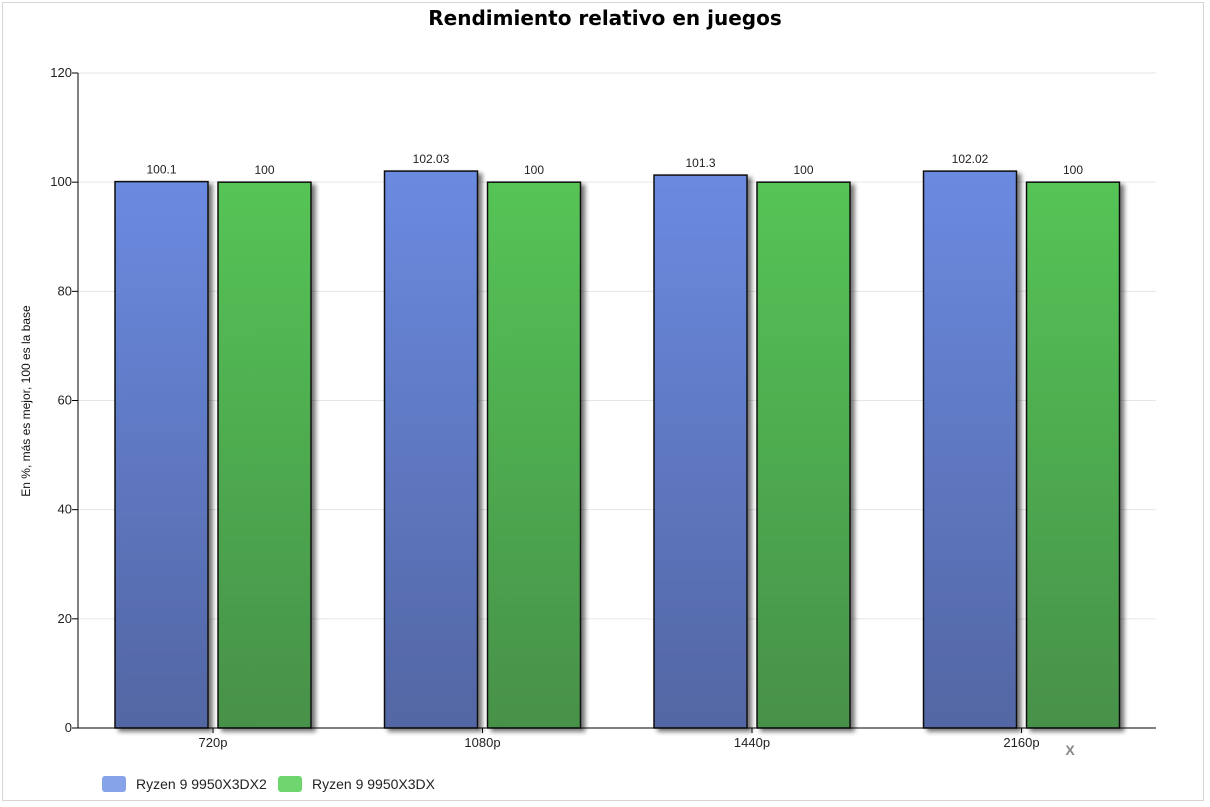 This screenshot has width=1210, height=807. Describe the element at coordinates (970, 159) in the screenshot. I see `data-label: 102.02` at that location.